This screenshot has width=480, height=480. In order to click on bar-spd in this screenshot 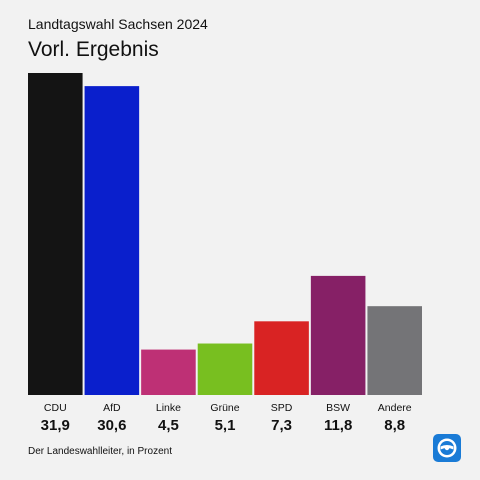, I will do `click(281, 358)`.